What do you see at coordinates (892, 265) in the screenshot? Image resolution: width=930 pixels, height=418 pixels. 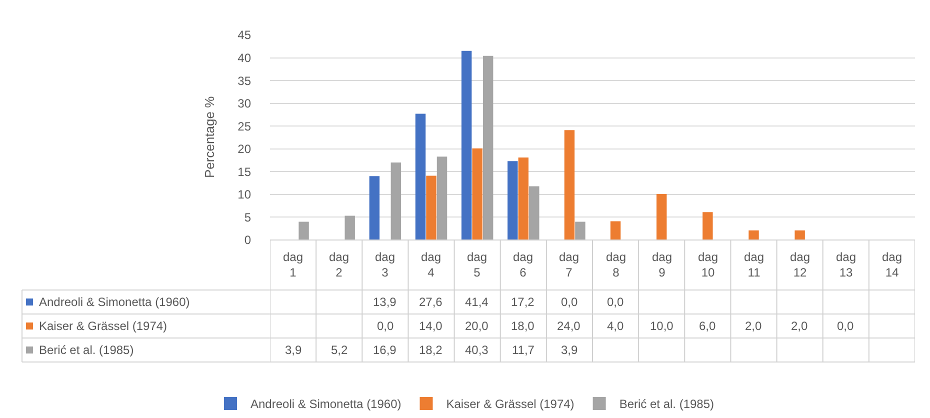 I see `x-tick-label: dag 14` at bounding box center [892, 265].